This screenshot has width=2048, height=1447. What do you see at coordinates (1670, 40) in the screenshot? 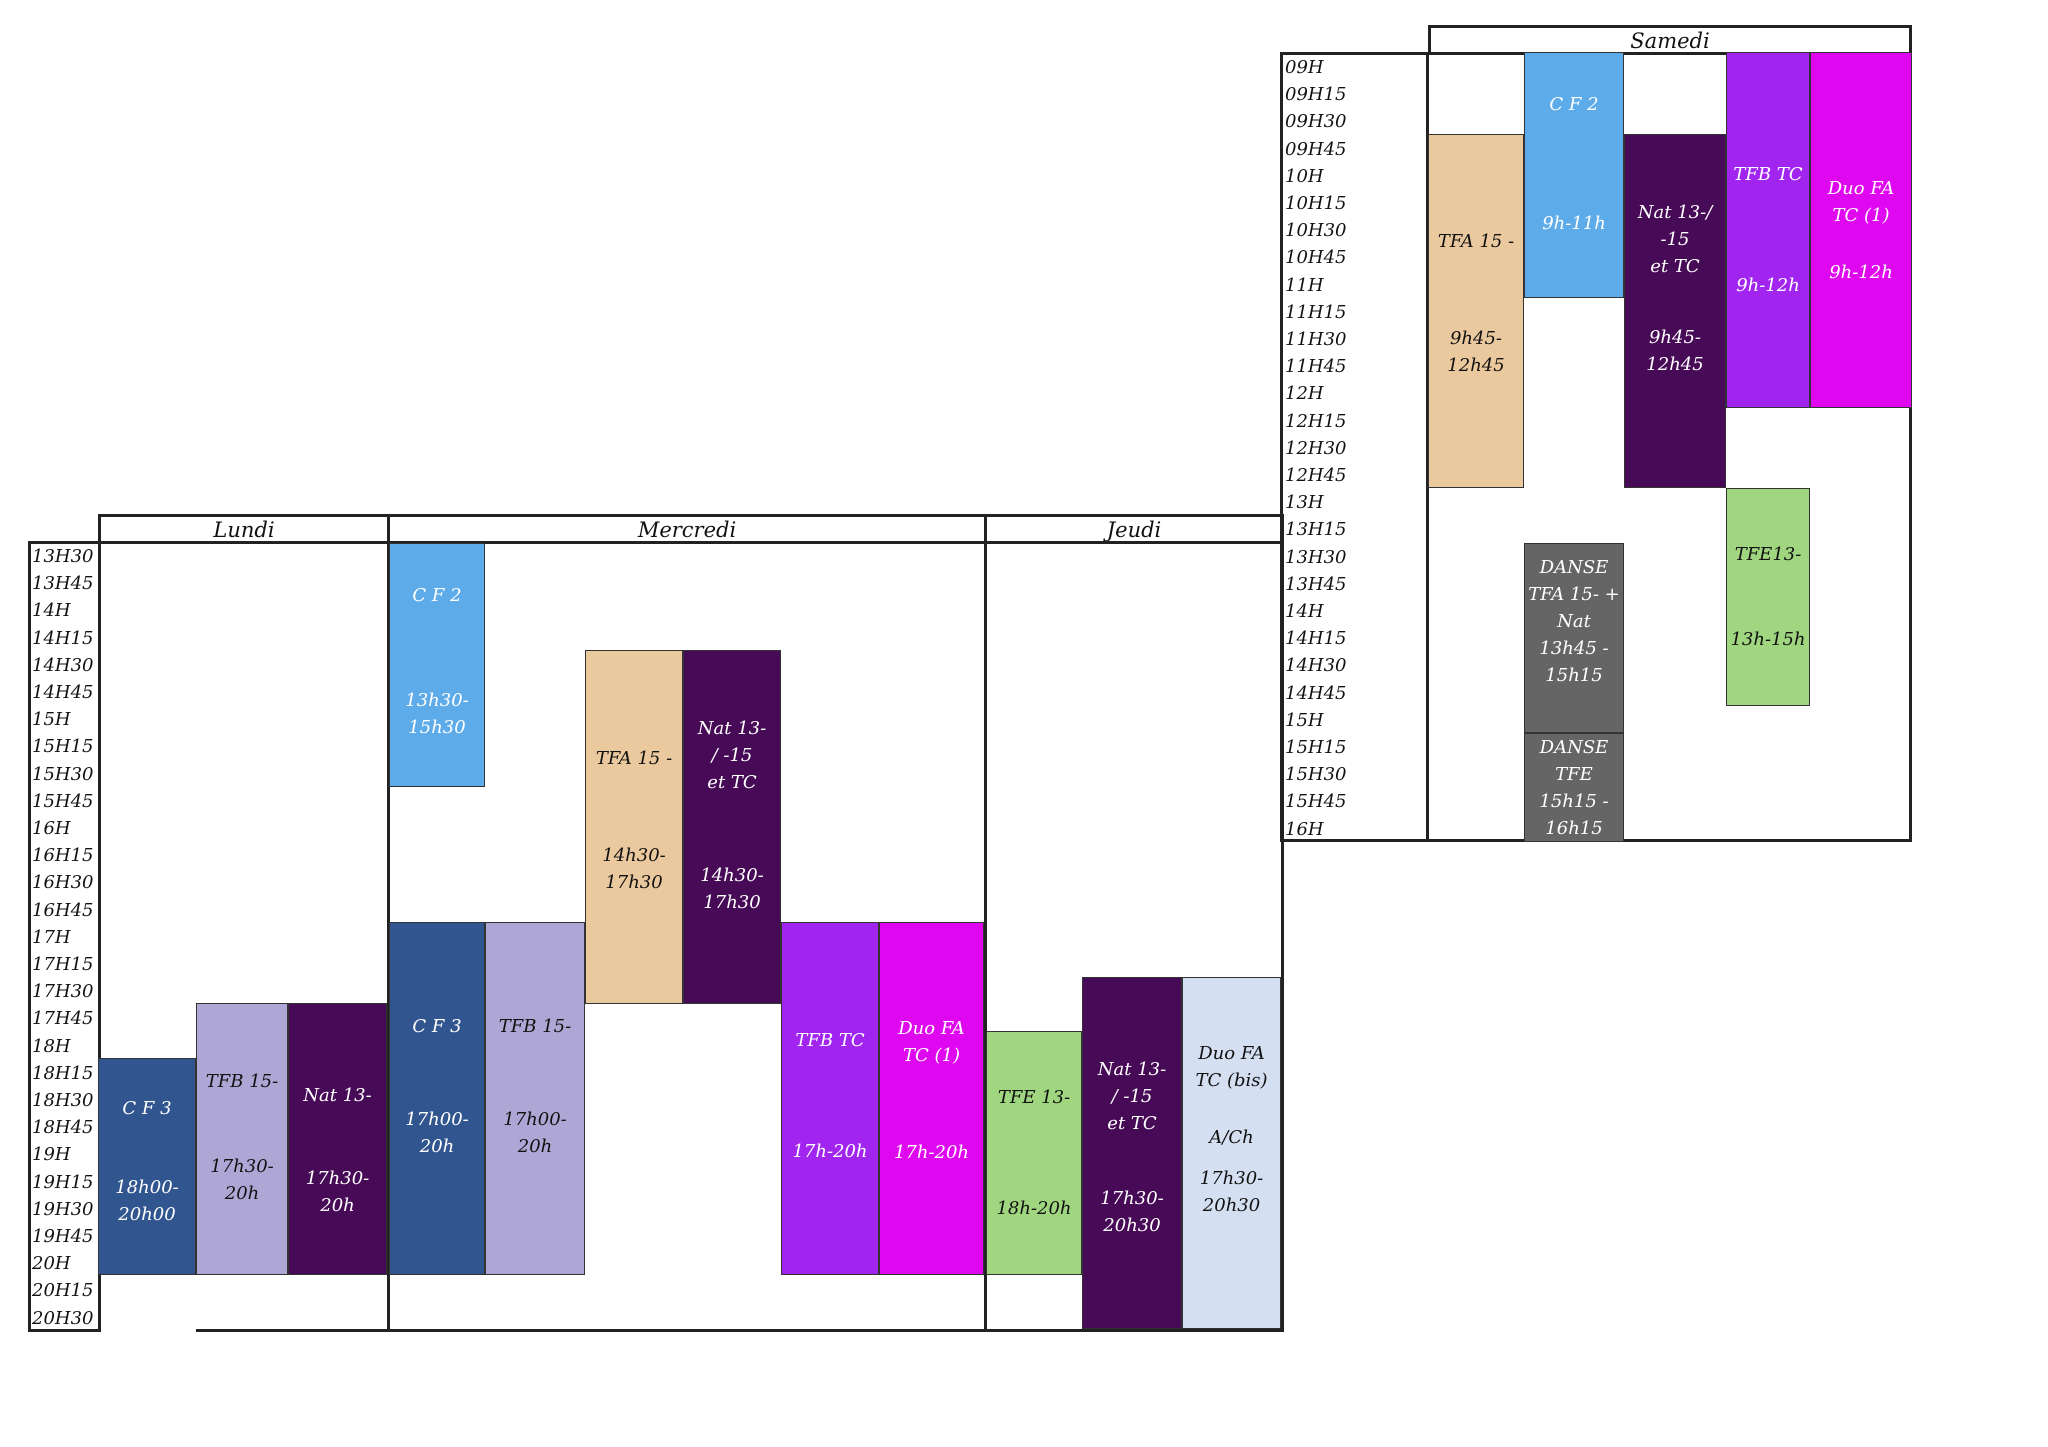
I see `samedi-header: Samedi` at bounding box center [1670, 40].